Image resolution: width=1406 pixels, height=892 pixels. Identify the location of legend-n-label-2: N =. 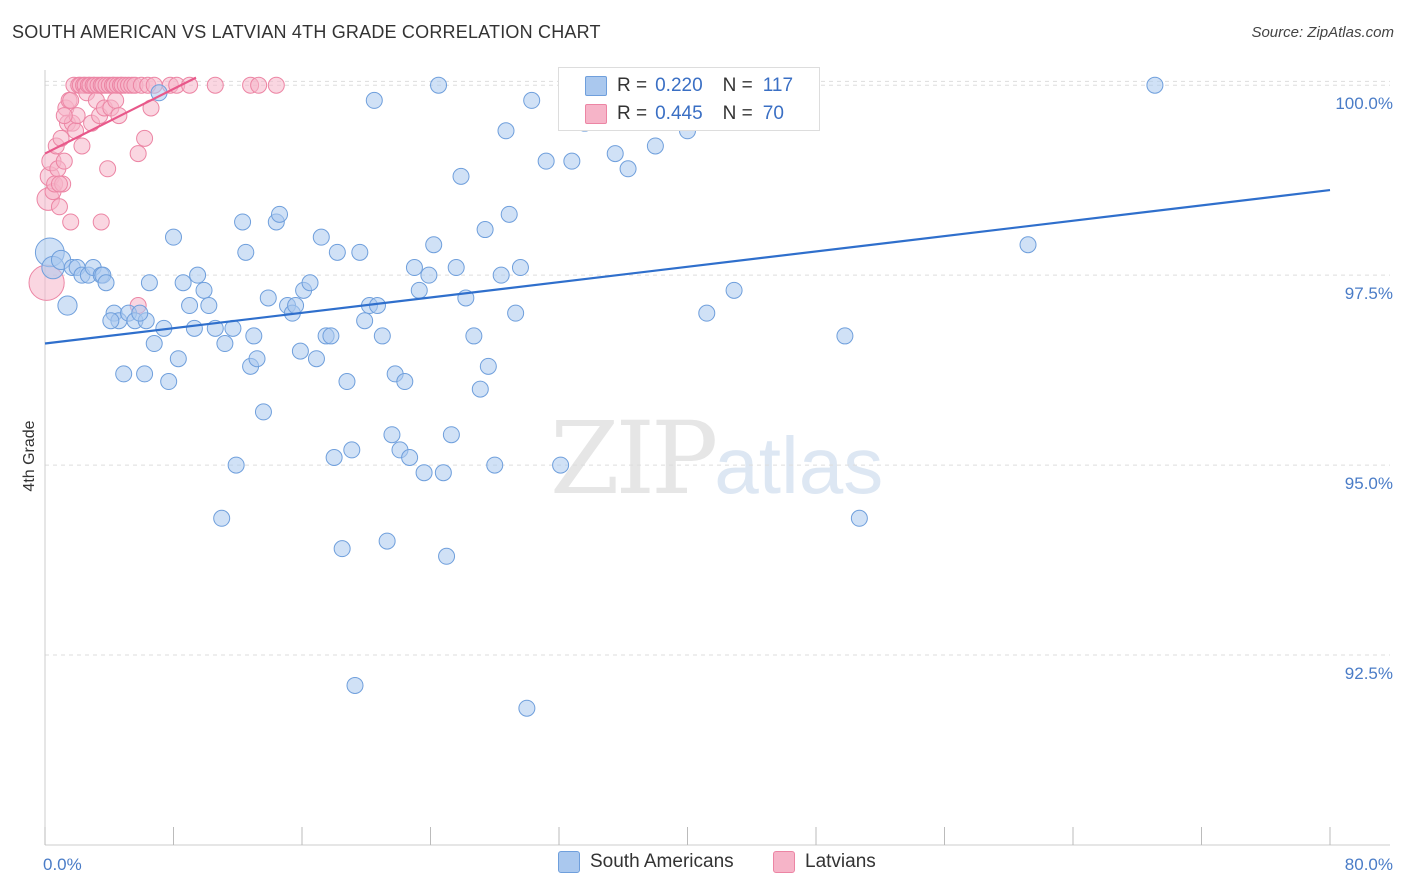
(737, 113).